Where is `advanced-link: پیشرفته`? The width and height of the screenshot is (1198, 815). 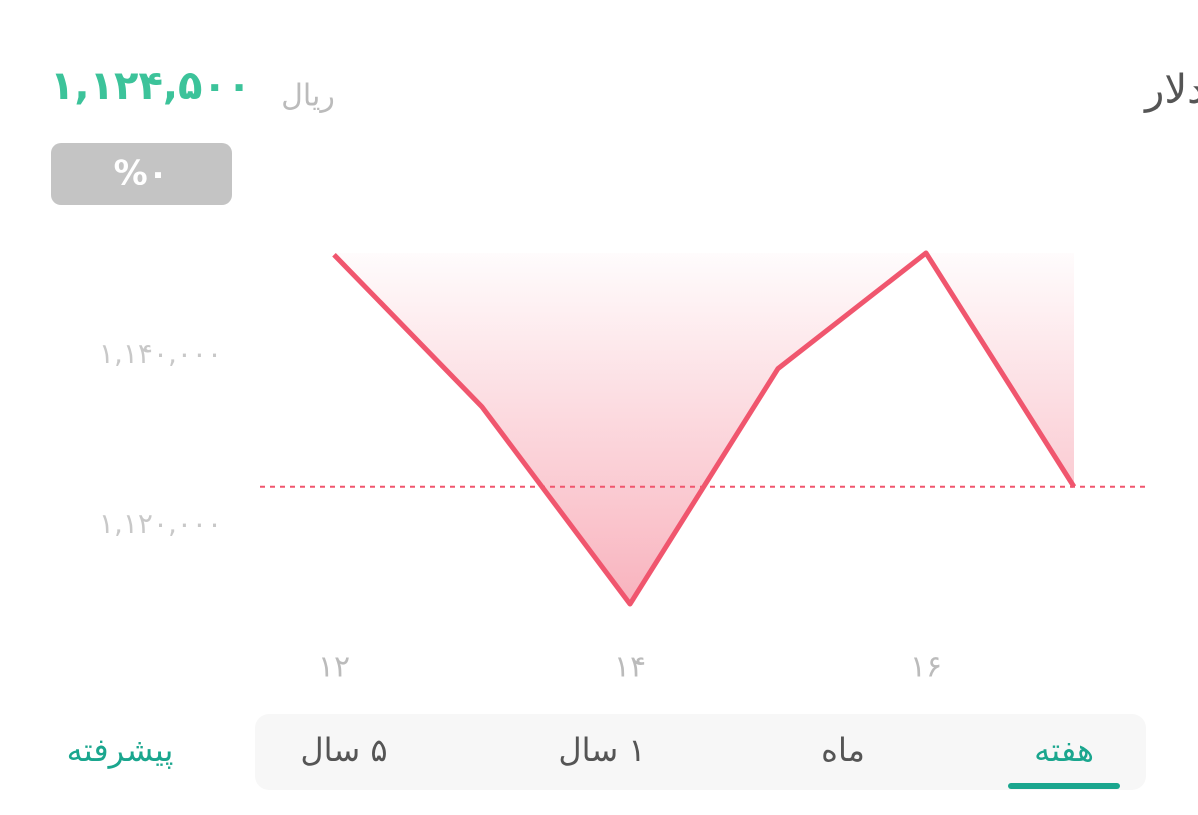
advanced-link: پیشرفته is located at coordinates (120, 750).